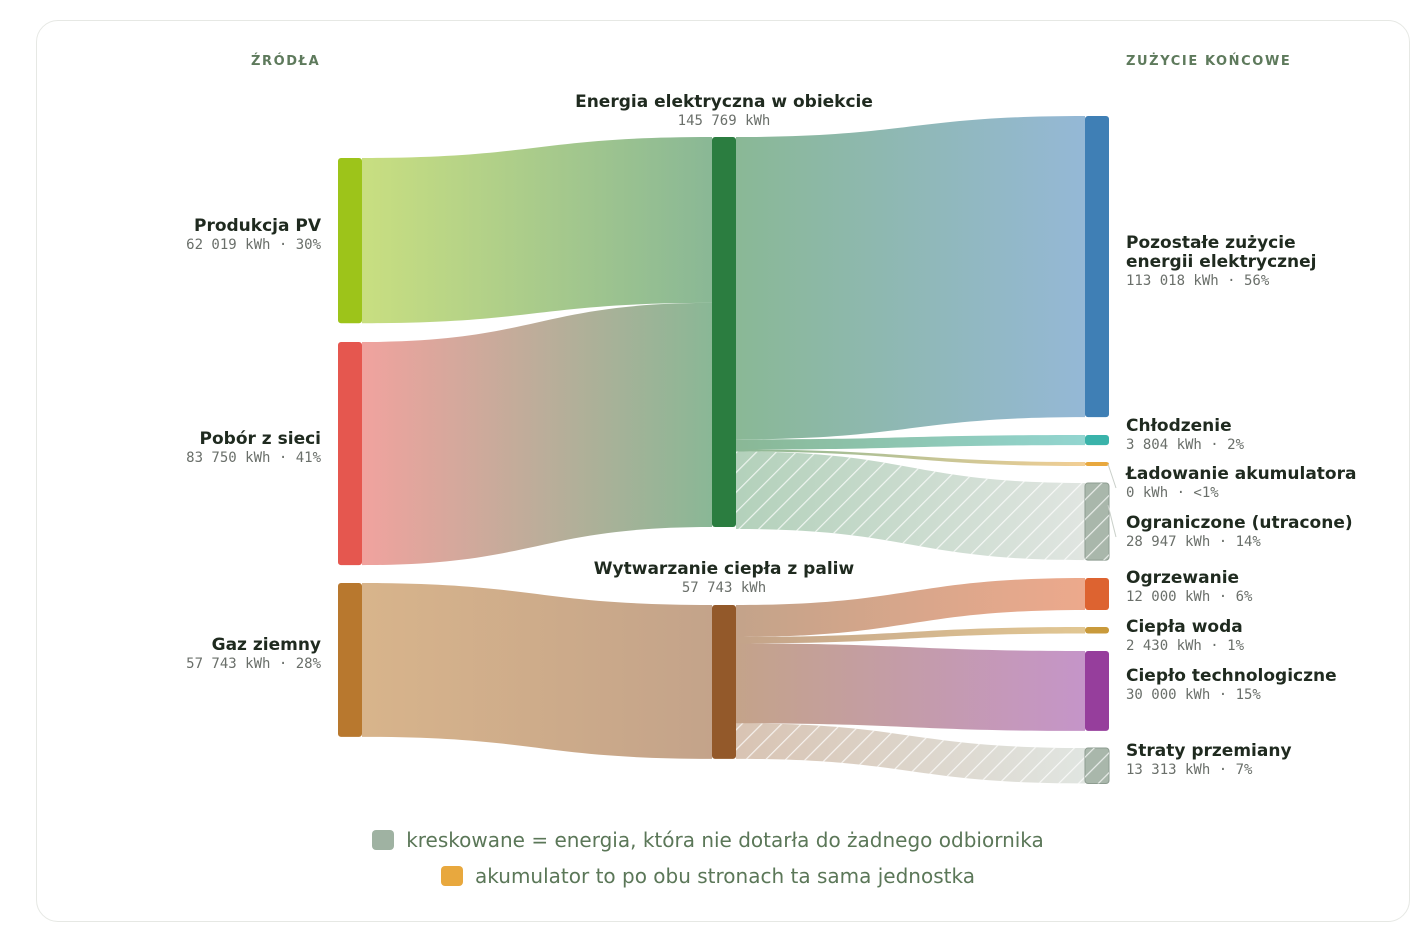 This screenshot has width=1416, height=942. What do you see at coordinates (910, 635) in the screenshot?
I see `link-heatgen-dhw` at bounding box center [910, 635].